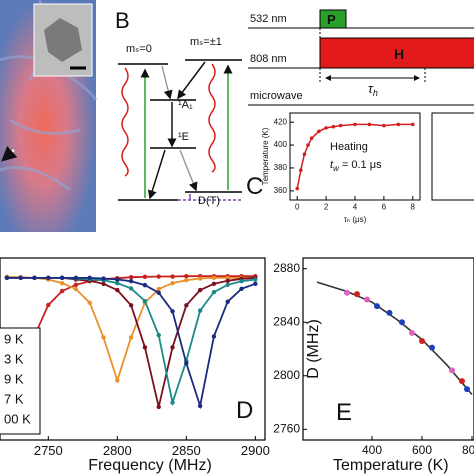 The height and width of the screenshot is (474, 474). I want to click on x-axis-label: Frequency (MHz), so click(150, 465).